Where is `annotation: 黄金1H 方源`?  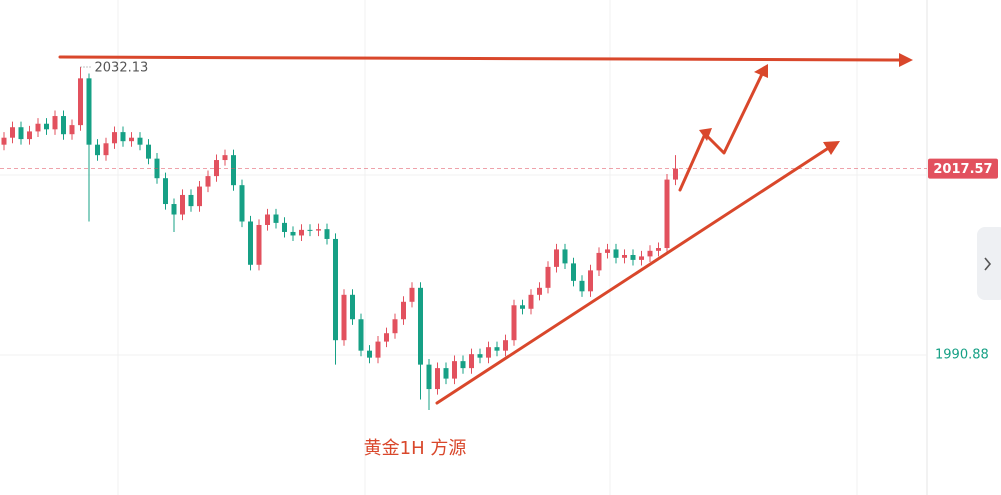
annotation: 黄金1H 方源 is located at coordinates (415, 448).